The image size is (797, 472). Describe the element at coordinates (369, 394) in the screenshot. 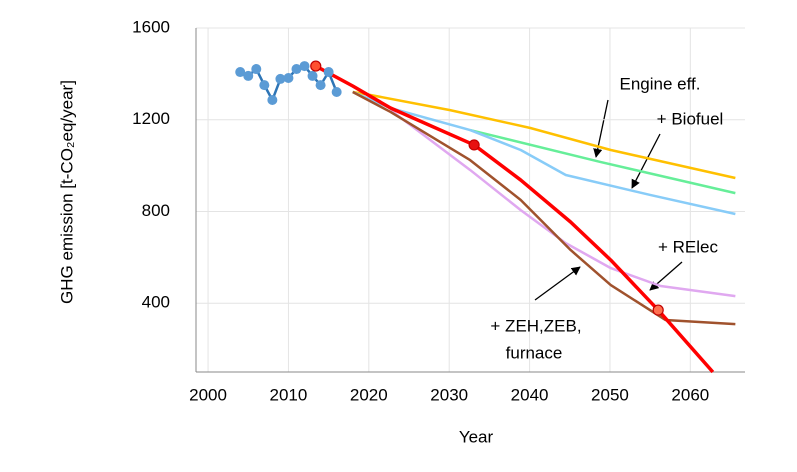

I see `x-tick-label: 2020` at that location.